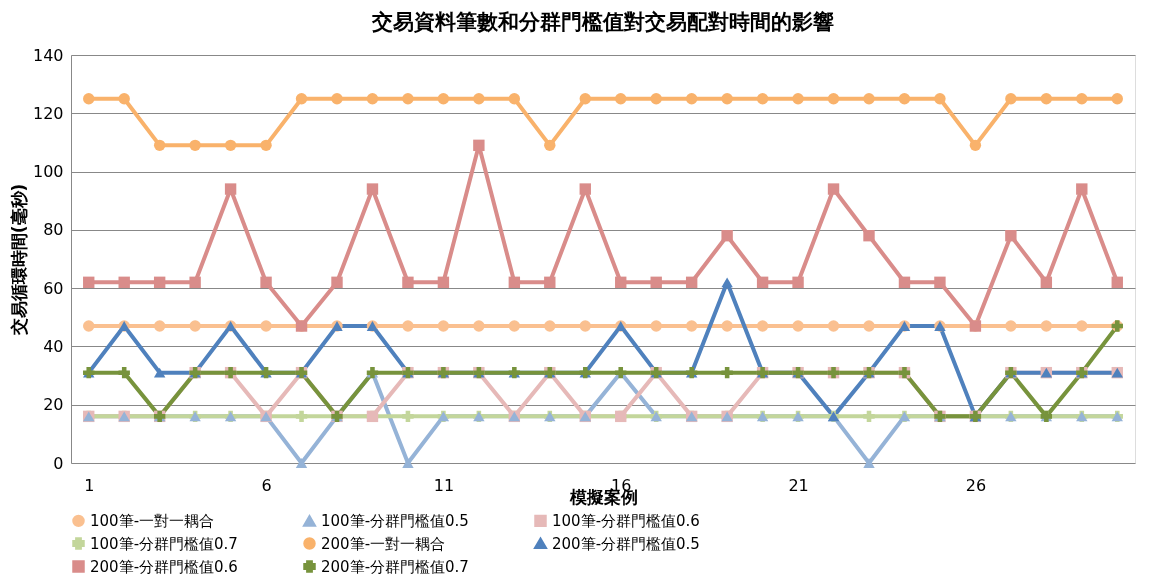  Describe the element at coordinates (152, 520) in the screenshot. I see `legend-label: 100筆-一對一耦合` at that location.